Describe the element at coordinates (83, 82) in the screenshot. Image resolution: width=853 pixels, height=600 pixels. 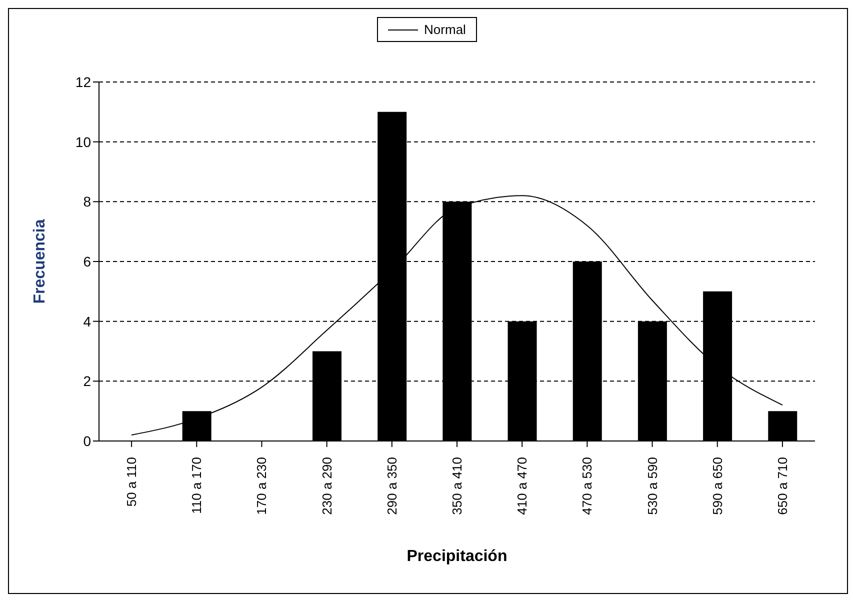
I see `y-tick-label: 12` at that location.